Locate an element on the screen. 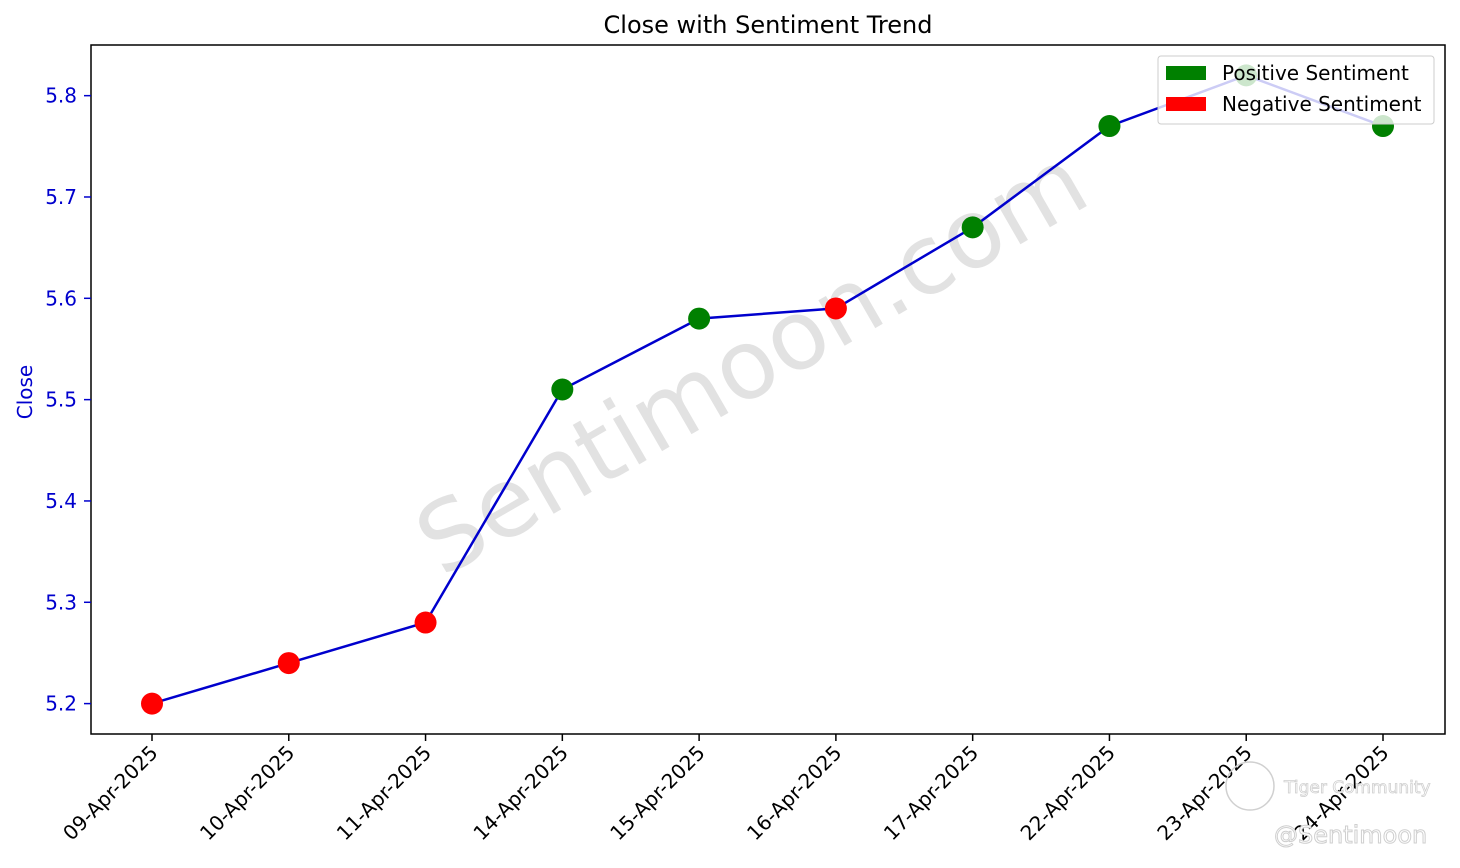 The image size is (1460, 868). y-tick-label: 5.5 is located at coordinates (61, 400).